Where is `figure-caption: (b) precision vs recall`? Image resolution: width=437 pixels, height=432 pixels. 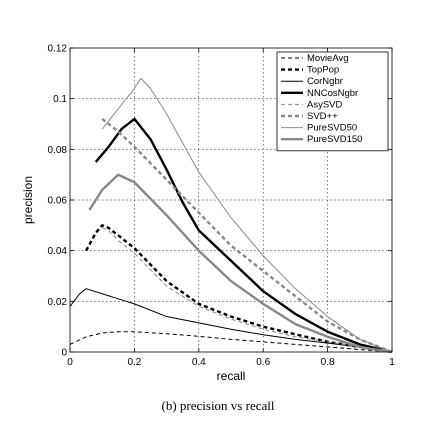 figure-caption: (b) precision vs recall is located at coordinates (218, 405).